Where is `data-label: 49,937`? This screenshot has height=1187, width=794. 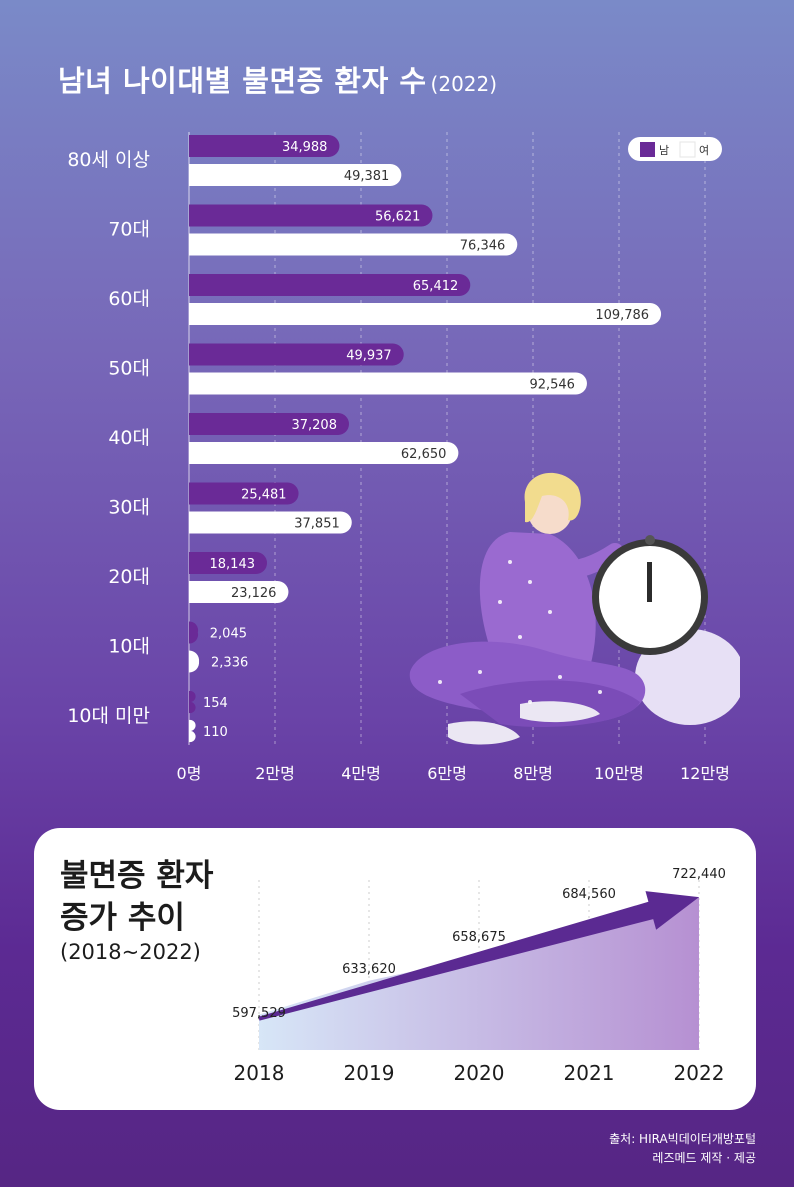
data-label: 49,937 is located at coordinates (369, 356).